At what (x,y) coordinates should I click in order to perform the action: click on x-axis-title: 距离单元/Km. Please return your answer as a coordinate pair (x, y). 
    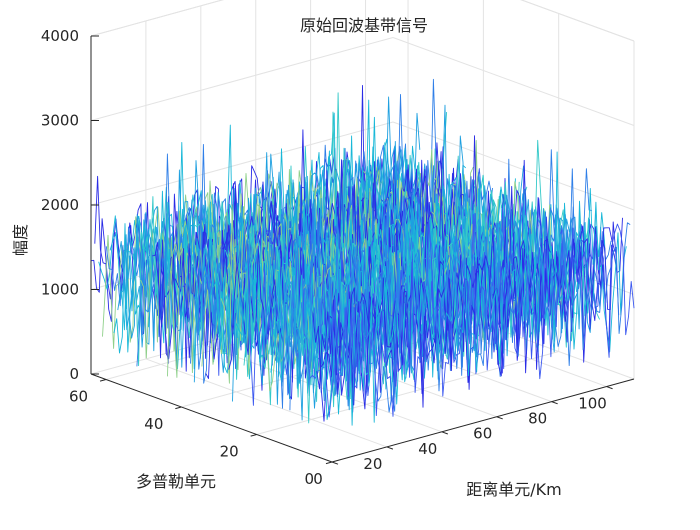
    Looking at the image, I should click on (513, 489).